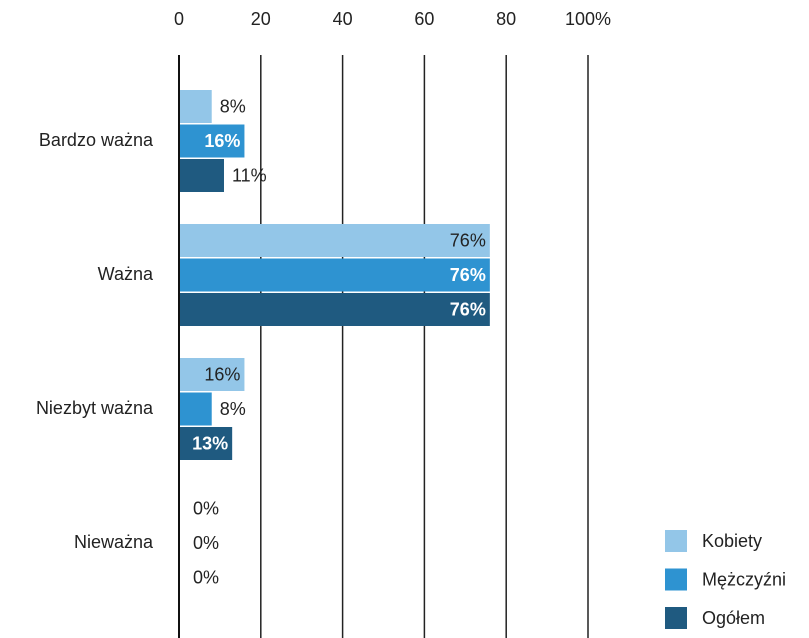 The image size is (809, 638). What do you see at coordinates (343, 19) in the screenshot?
I see `x-tick-label: 40` at bounding box center [343, 19].